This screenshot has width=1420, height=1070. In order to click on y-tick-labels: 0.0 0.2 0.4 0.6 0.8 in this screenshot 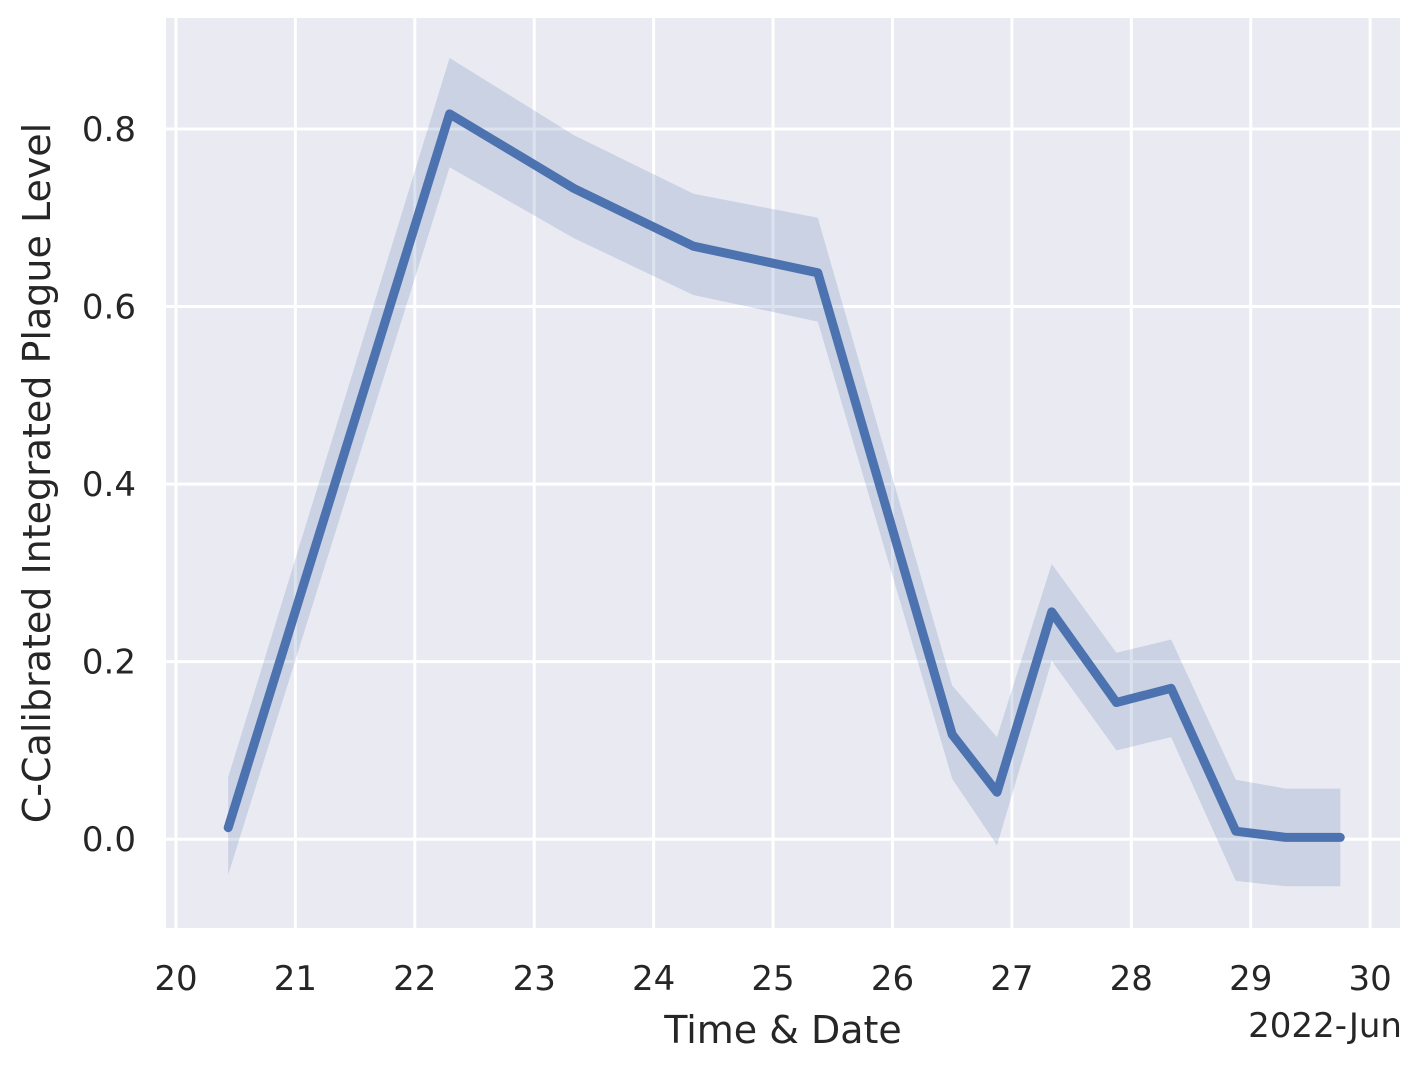, I will do `click(109, 485)`.